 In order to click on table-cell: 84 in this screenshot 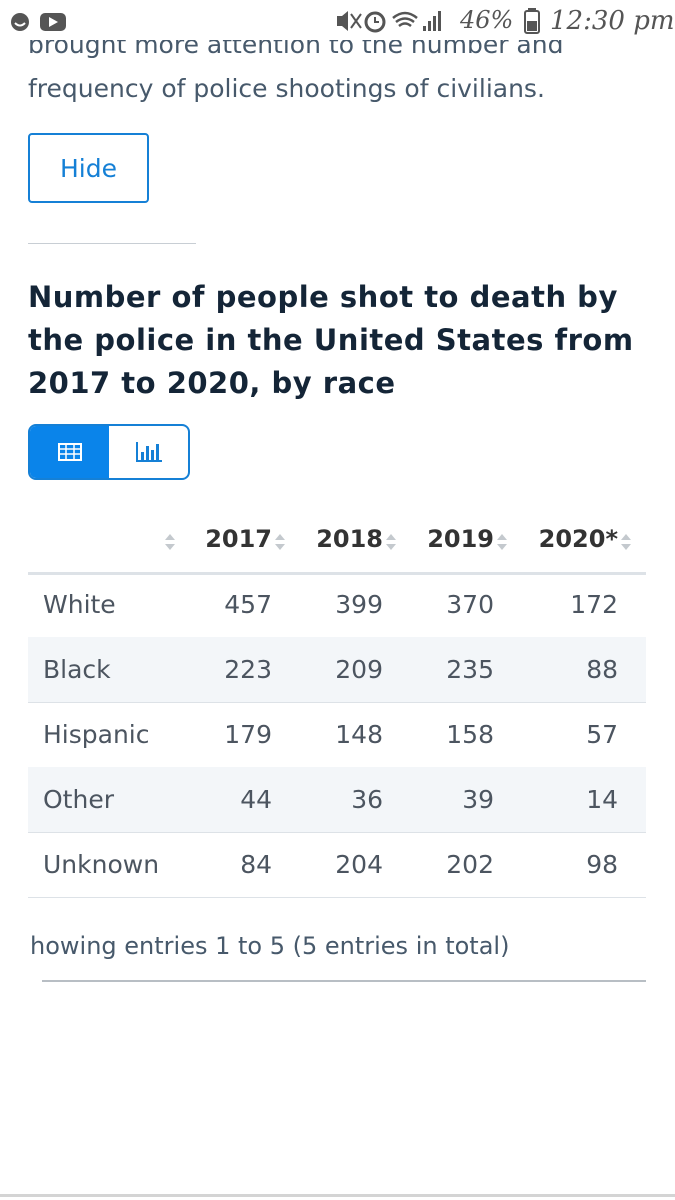, I will do `click(256, 864)`.